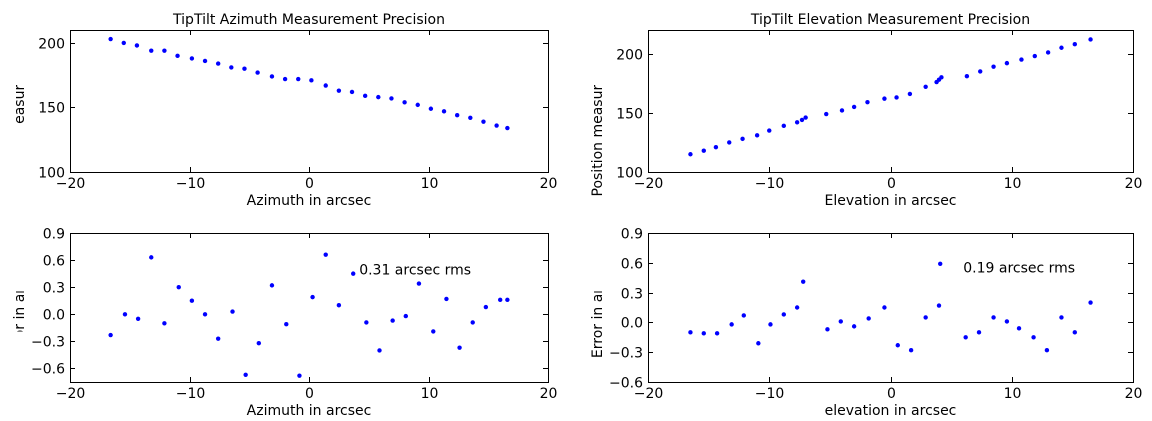  I want to click on x-axis-label: Azimuth in arcsec, so click(309, 201).